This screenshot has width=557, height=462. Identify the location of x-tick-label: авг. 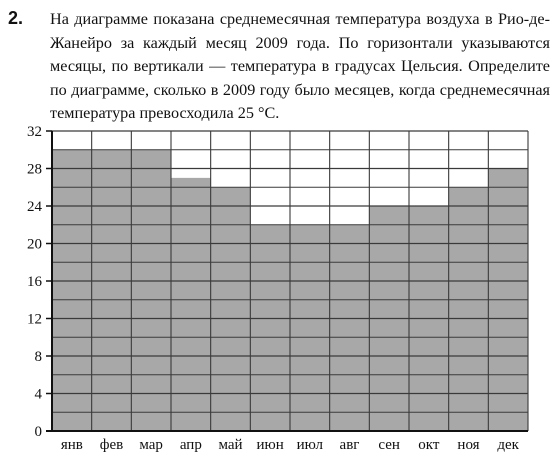
(350, 445).